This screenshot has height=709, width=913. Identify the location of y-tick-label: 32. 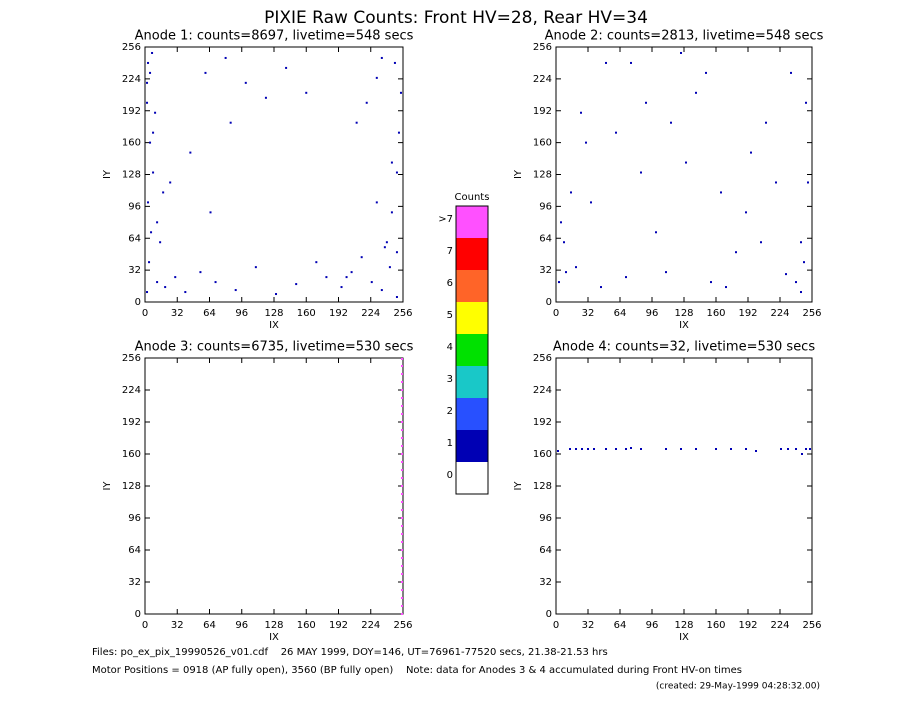
(134, 270).